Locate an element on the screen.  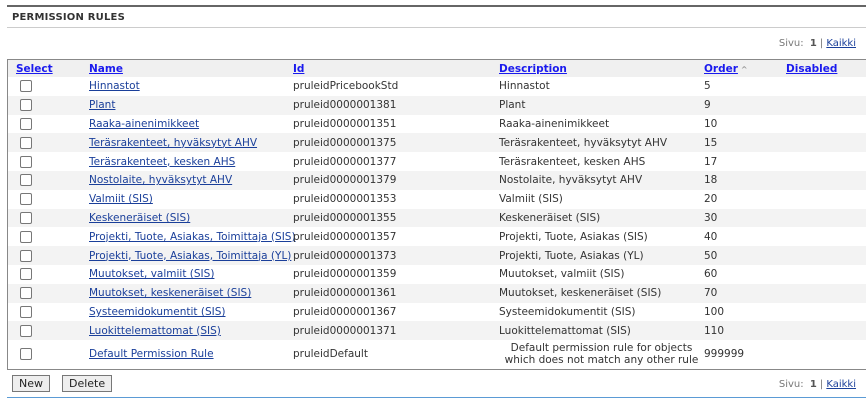
rule-id: pruleid0000001371 is located at coordinates (396, 331).